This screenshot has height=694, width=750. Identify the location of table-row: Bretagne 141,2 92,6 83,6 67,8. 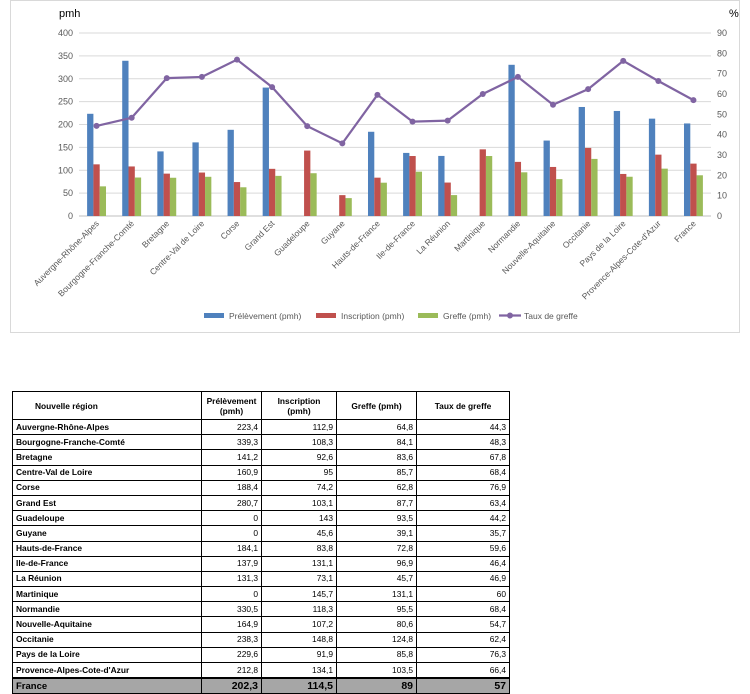
(261, 457).